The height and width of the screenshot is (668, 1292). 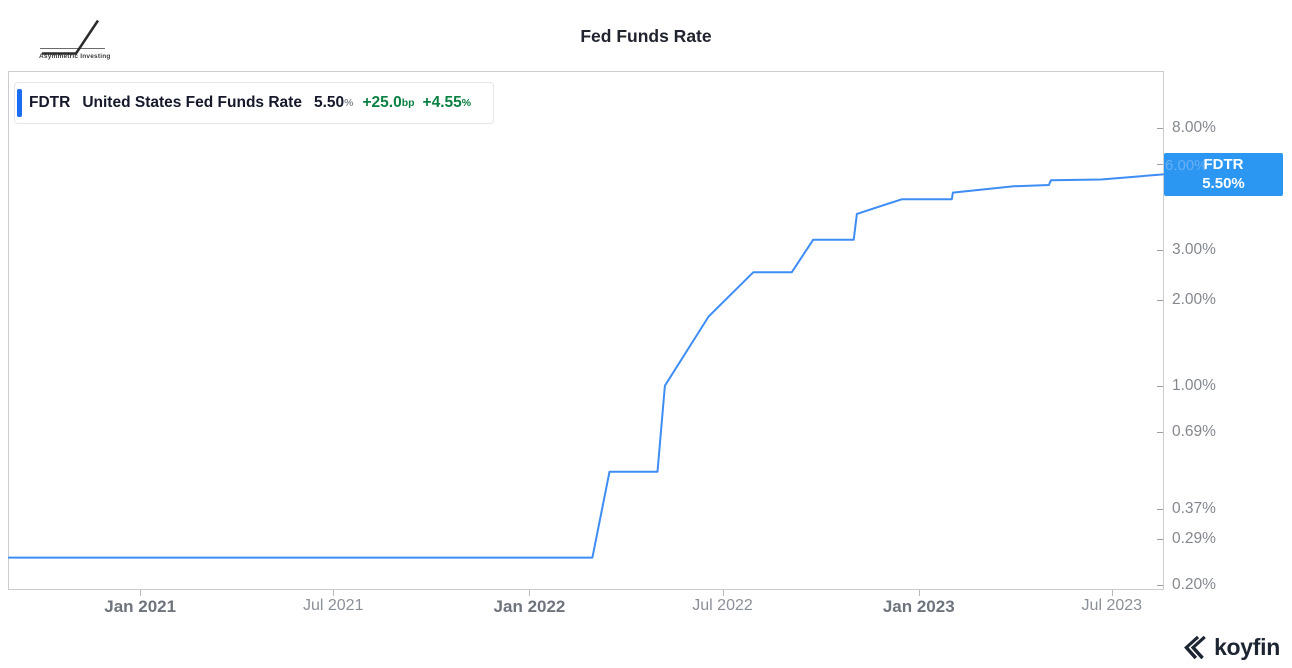 What do you see at coordinates (722, 605) in the screenshot?
I see `x-axis-label: Jul 2022` at bounding box center [722, 605].